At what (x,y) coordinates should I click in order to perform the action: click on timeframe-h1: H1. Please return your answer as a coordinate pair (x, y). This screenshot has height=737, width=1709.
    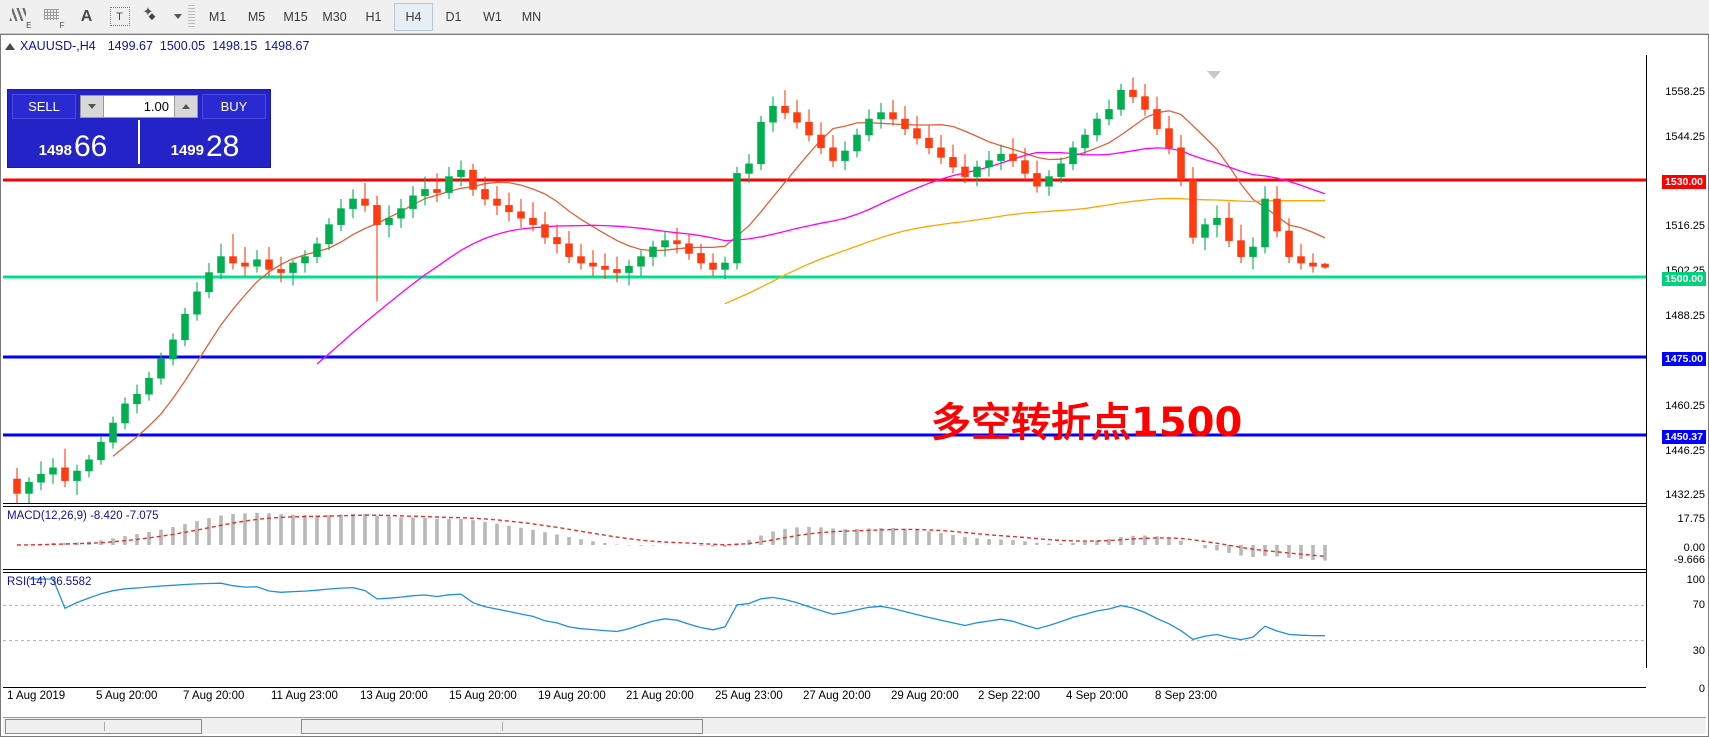
    Looking at the image, I should click on (373, 16).